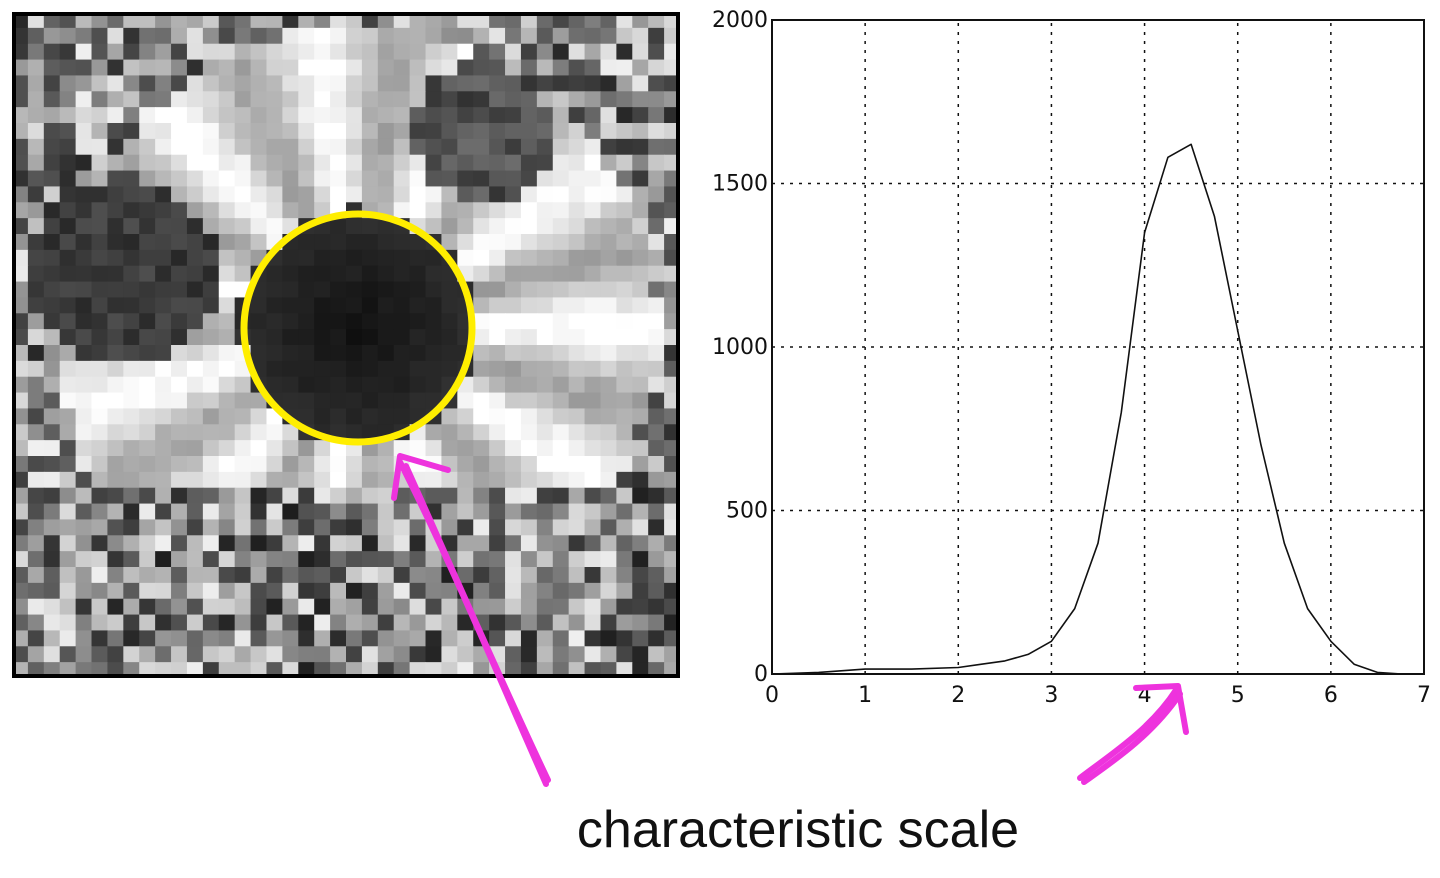 This screenshot has height=878, width=1440. I want to click on x-tick-label-7: 7, so click(1424, 695).